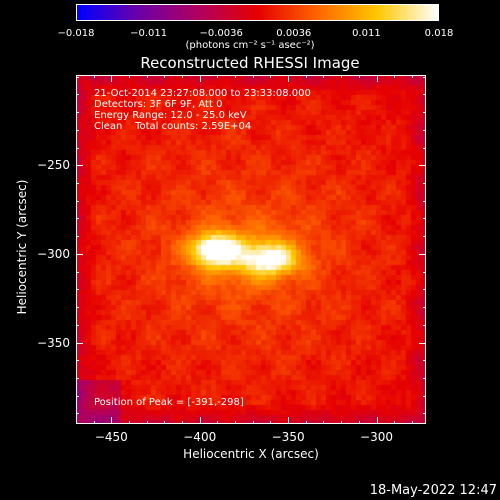  I want to click on x-tick-label: −450, so click(111, 437).